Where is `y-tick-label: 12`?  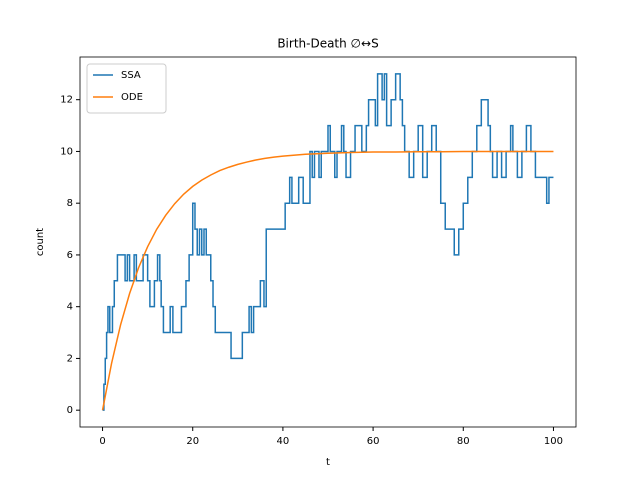
y-tick-label: 12 is located at coordinates (66, 100).